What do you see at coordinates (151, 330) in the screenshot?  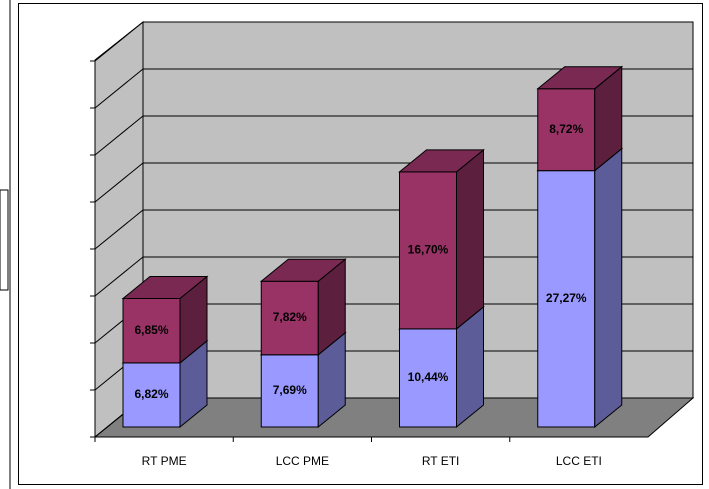 I see `value-label: 6,85%` at bounding box center [151, 330].